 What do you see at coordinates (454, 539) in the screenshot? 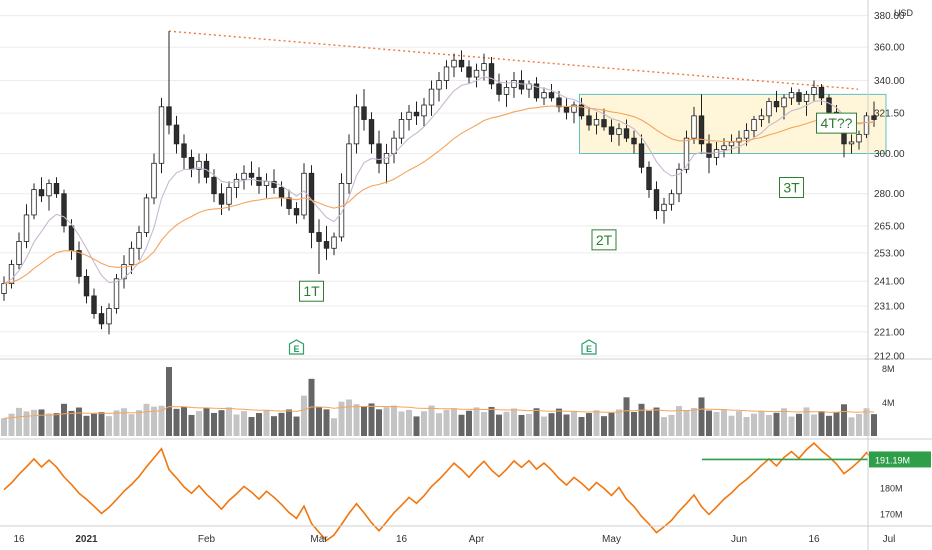
I see `time-axis: 16 2021 Feb Mar 16 Apr May Jun 16 Jul` at bounding box center [454, 539].